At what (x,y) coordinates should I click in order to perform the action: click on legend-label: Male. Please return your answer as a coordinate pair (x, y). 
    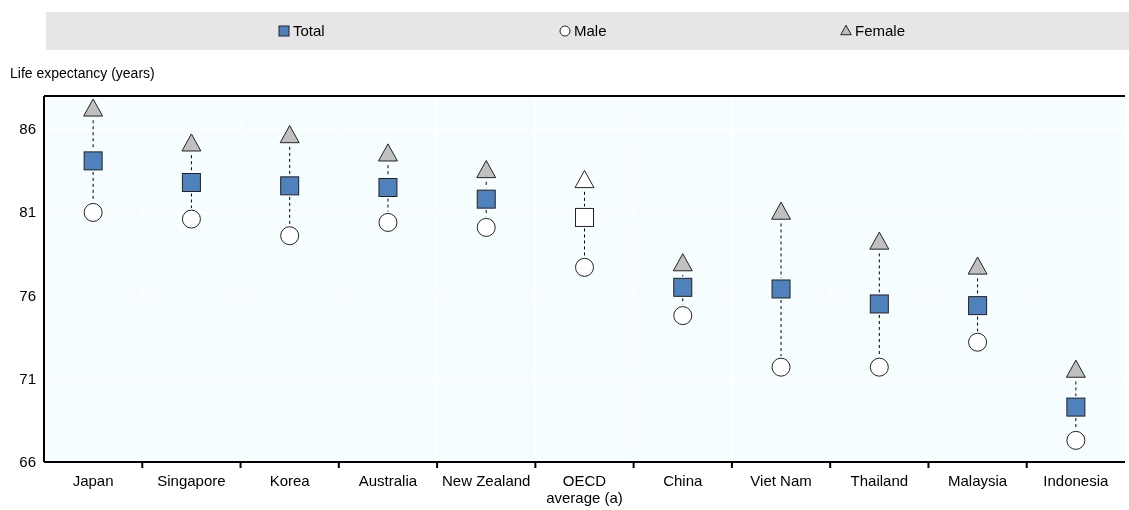
    Looking at the image, I should click on (590, 30).